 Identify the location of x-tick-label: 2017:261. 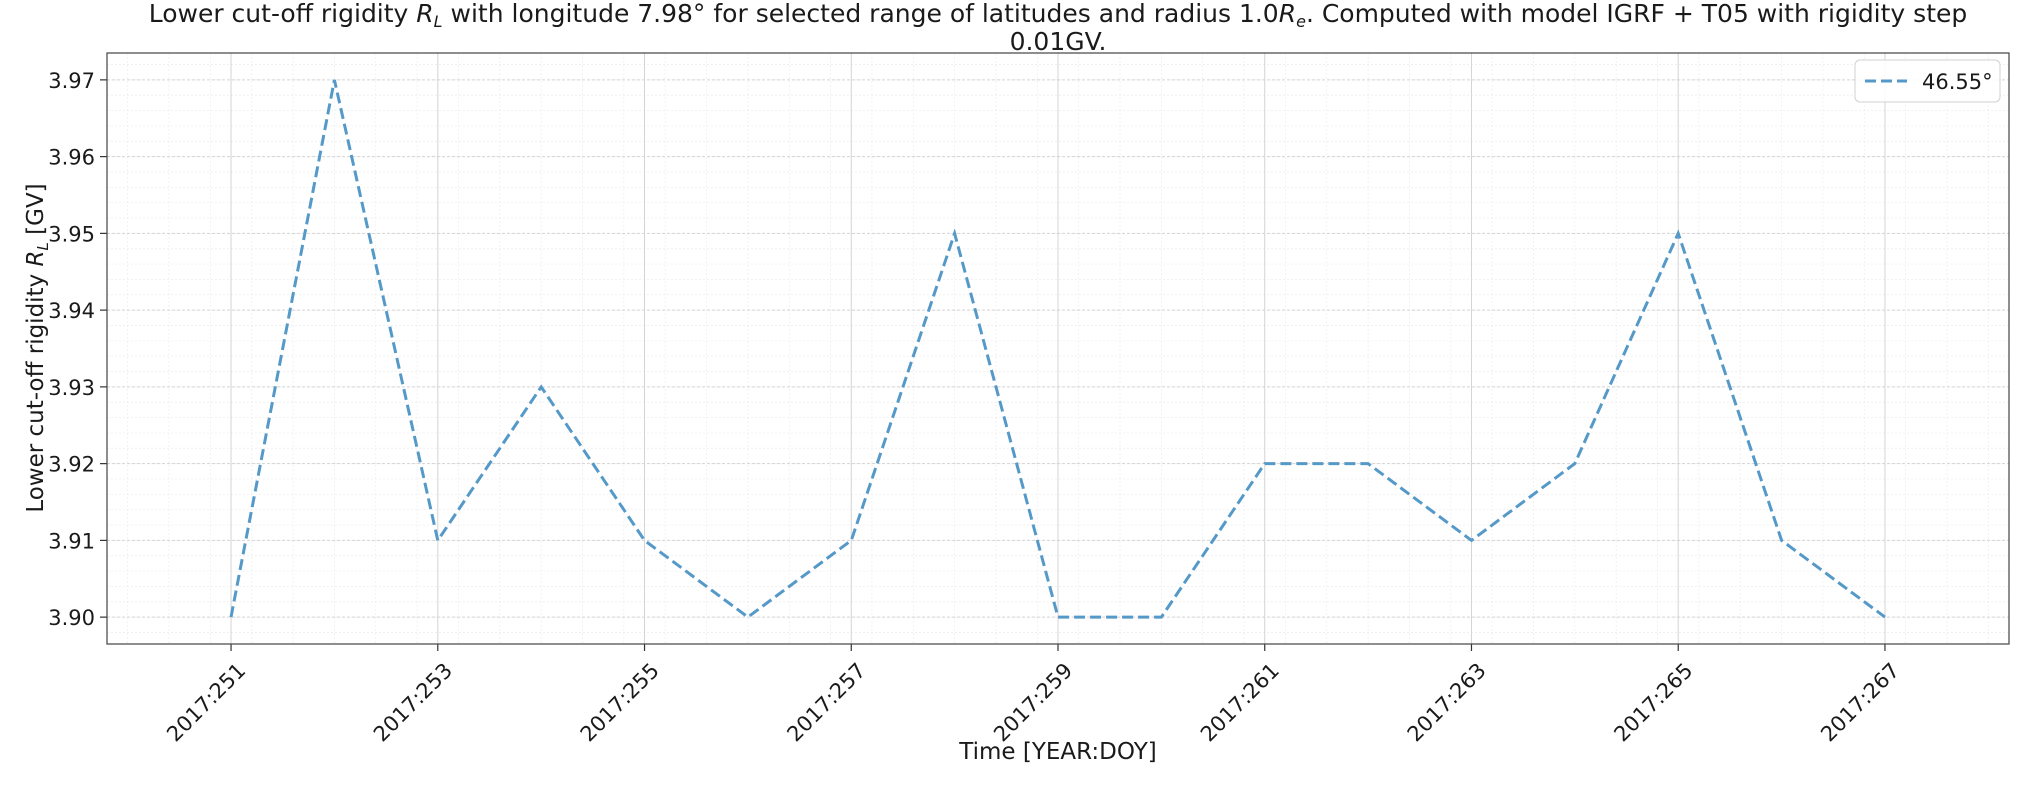
(1240, 702).